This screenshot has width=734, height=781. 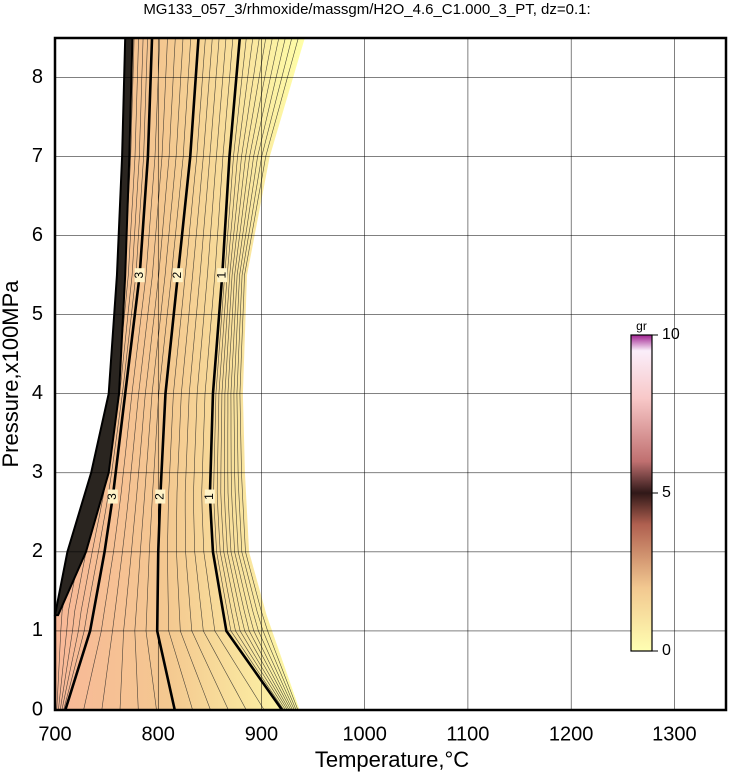 What do you see at coordinates (571, 734) in the screenshot?
I see `x-tick-label: 1200` at bounding box center [571, 734].